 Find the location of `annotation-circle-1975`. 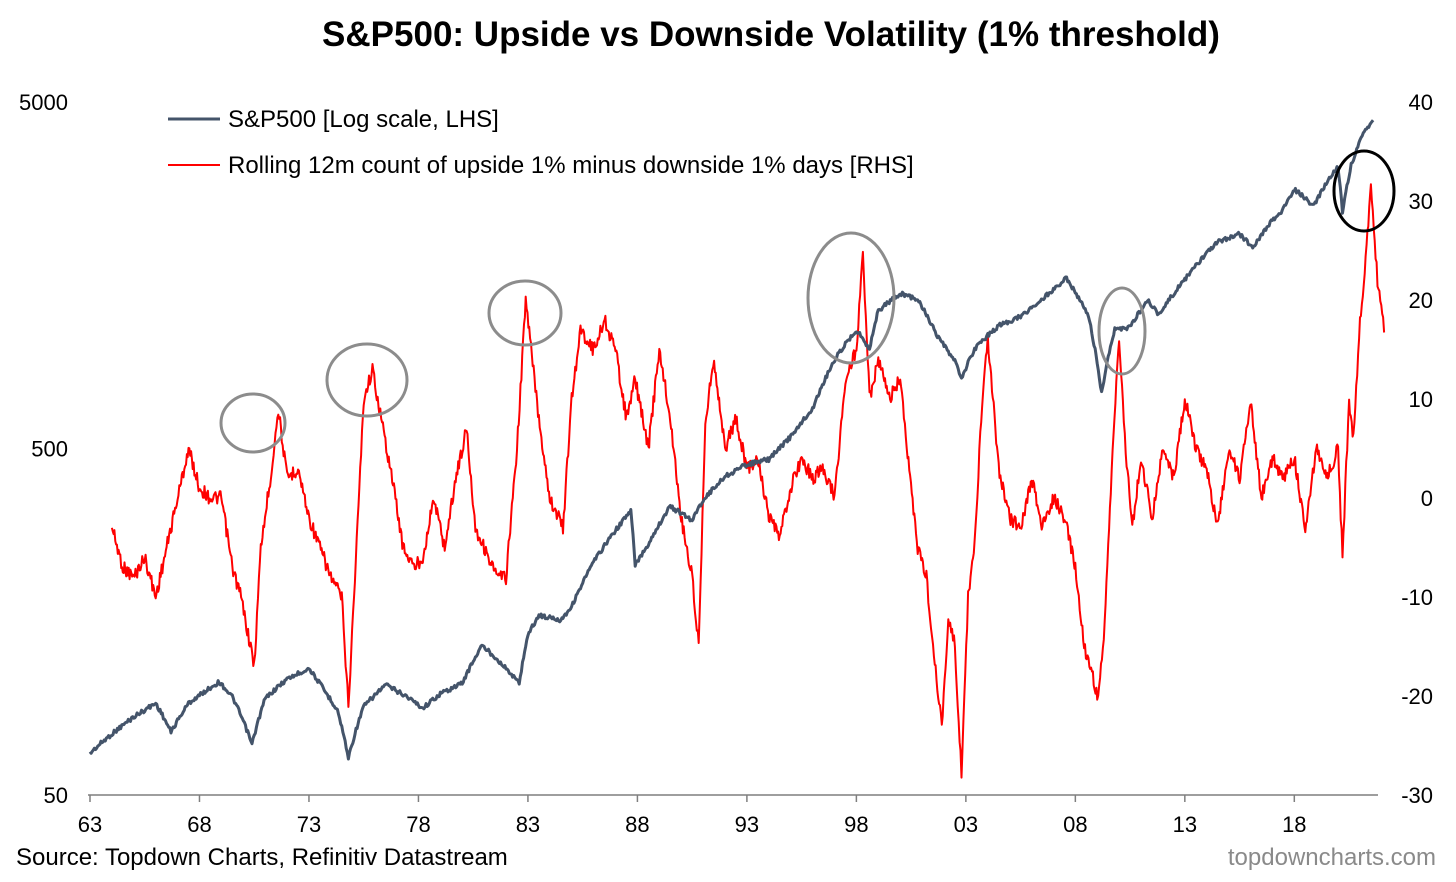

annotation-circle-1975 is located at coordinates (367, 380).